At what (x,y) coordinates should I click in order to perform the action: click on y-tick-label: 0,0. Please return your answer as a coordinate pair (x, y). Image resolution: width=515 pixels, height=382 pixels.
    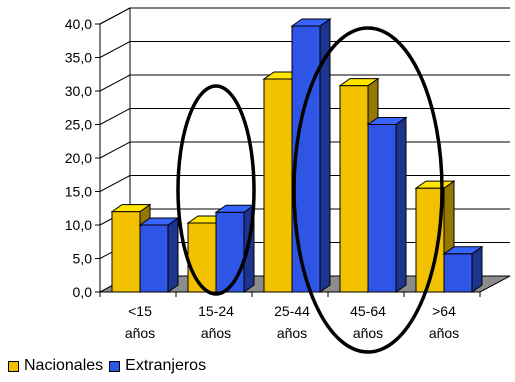
    Looking at the image, I should click on (83, 292).